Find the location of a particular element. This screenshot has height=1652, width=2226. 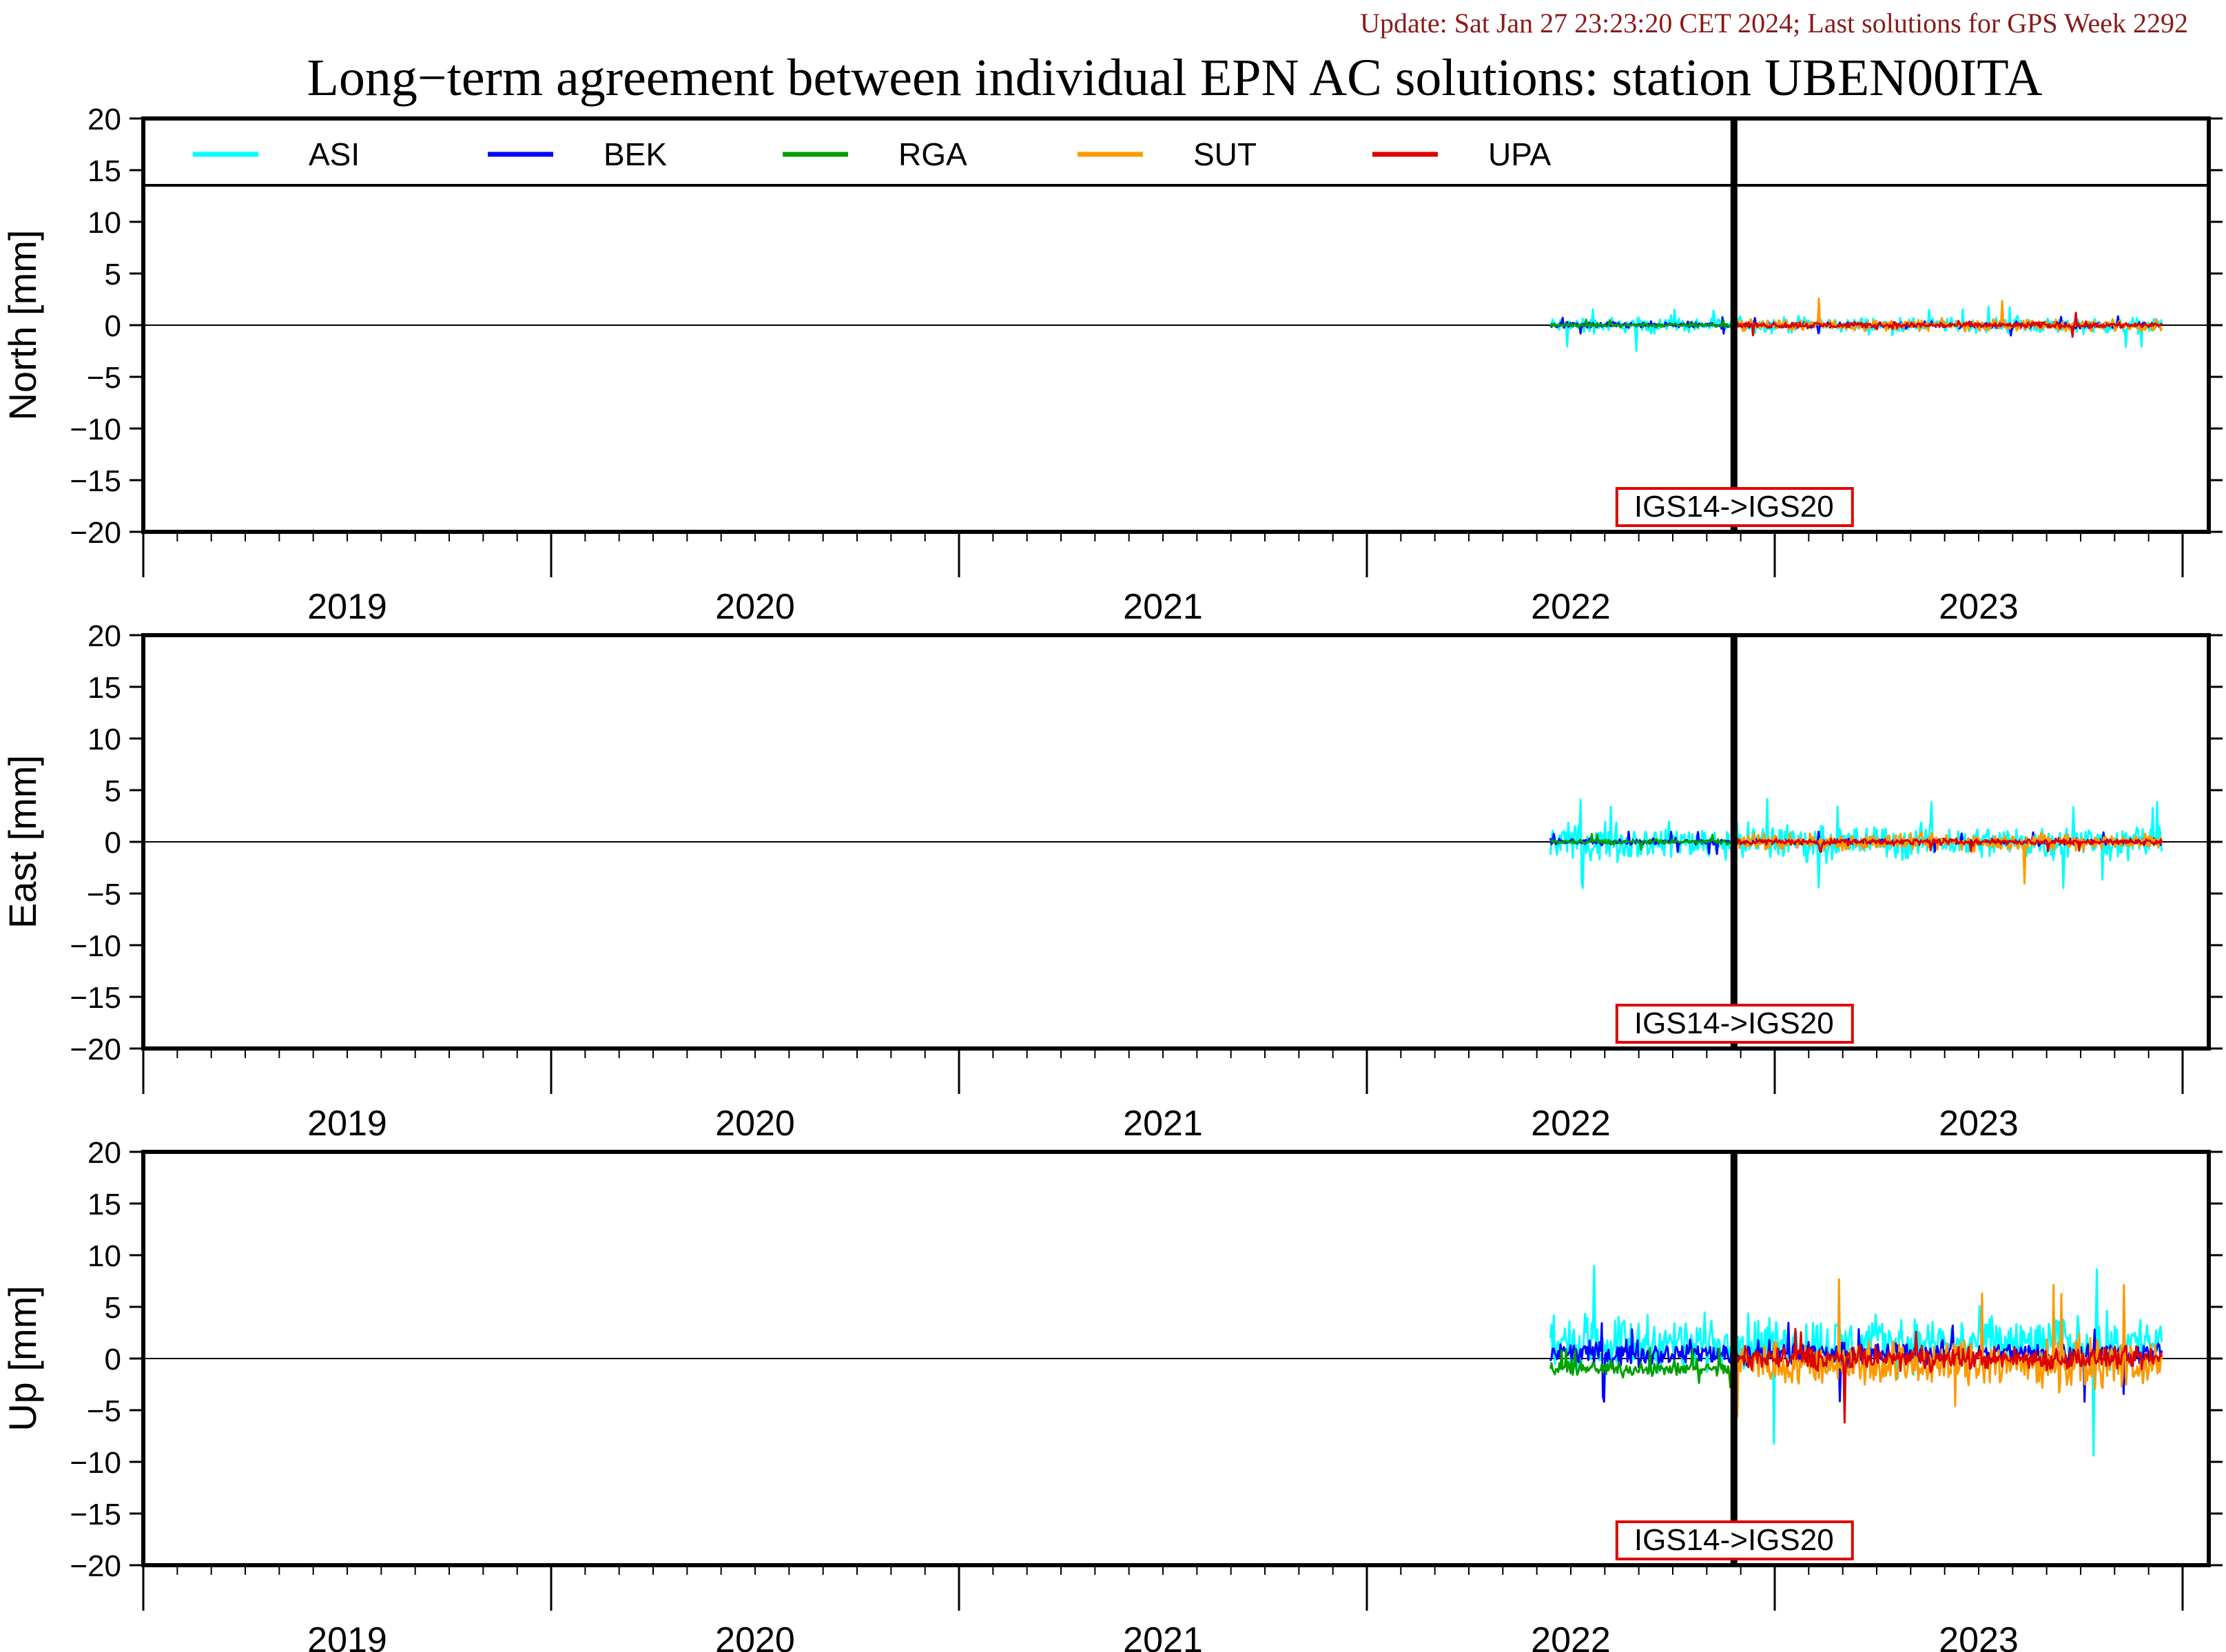

legend-label-upa: UPA is located at coordinates (1519, 154).